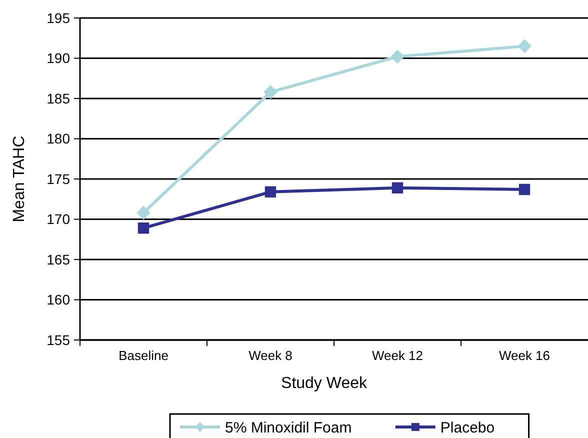 The height and width of the screenshot is (438, 588). Describe the element at coordinates (19, 179) in the screenshot. I see `y-axis-title: Mean TAHC` at that location.